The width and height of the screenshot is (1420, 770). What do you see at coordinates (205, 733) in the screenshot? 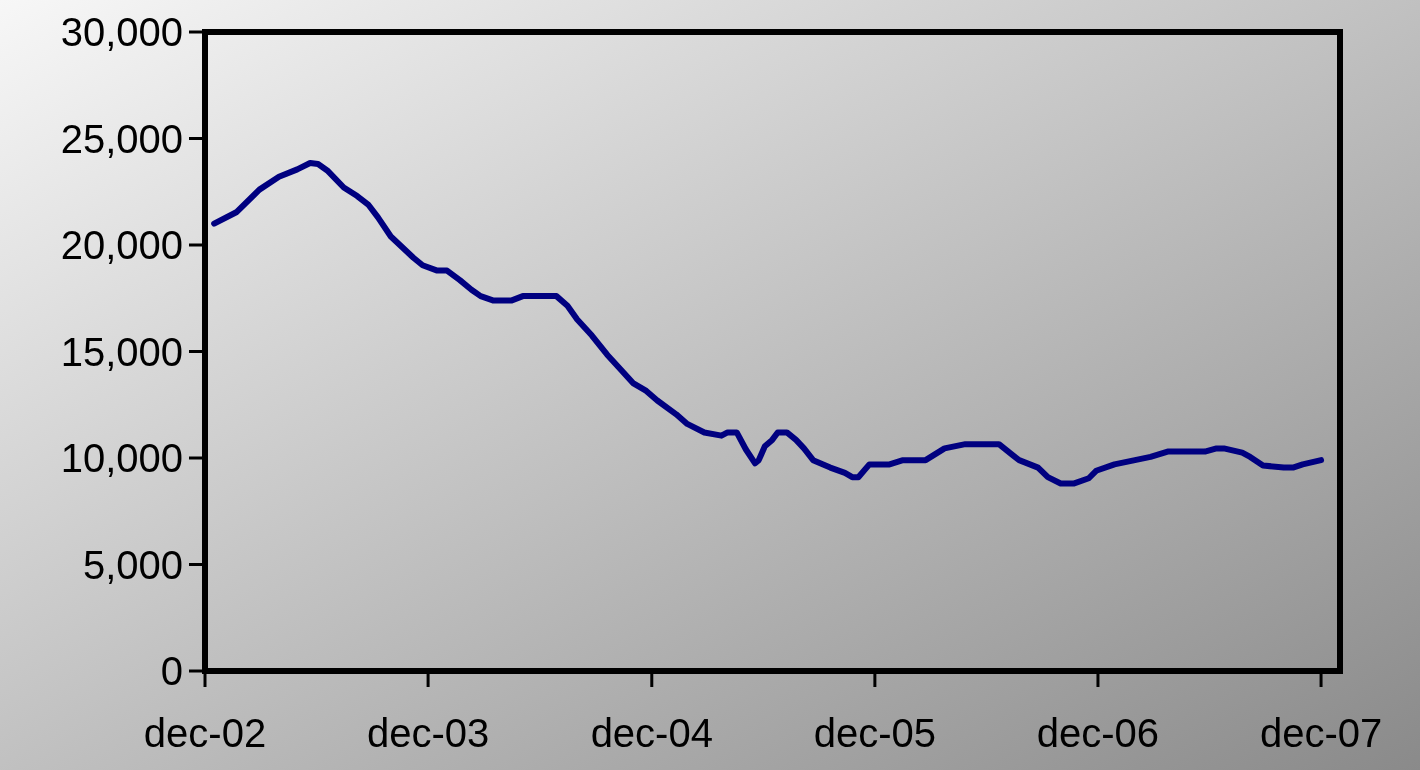
I see `x-tick-label: dec-02` at bounding box center [205, 733].